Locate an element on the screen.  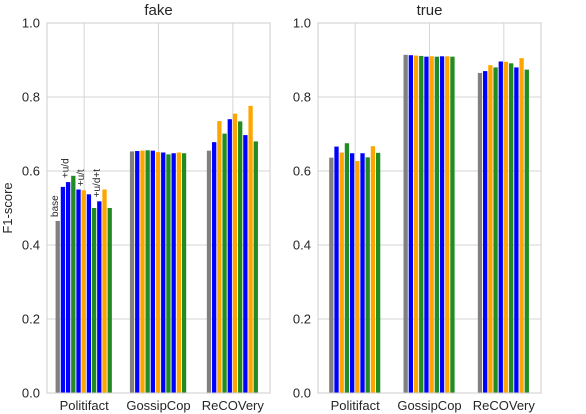
bar-annotation: +u/d+t is located at coordinates (97, 183).